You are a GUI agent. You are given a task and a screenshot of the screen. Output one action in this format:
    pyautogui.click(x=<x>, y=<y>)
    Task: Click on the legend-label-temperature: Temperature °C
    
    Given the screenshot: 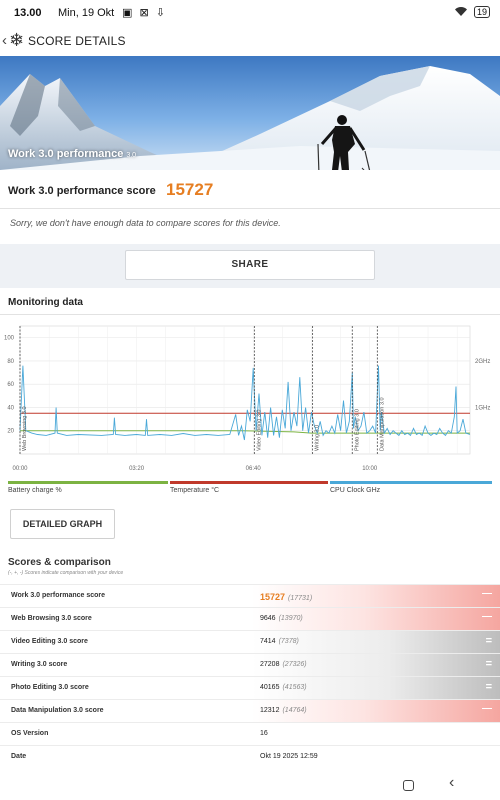 What is the action you would take?
    pyautogui.click(x=195, y=490)
    